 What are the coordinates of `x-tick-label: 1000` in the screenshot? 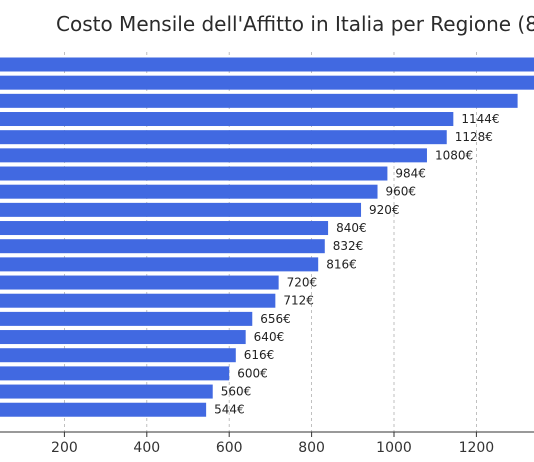 It's located at (394, 448).